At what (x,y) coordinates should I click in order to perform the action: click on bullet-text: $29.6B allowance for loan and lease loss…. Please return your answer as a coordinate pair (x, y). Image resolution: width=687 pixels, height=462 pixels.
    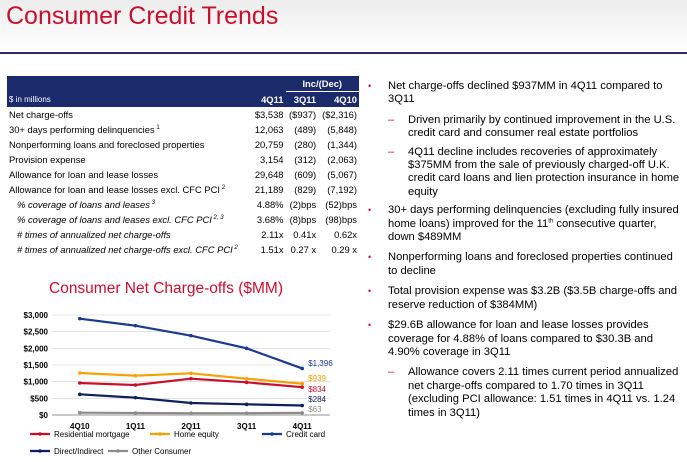
    Looking at the image, I should click on (520, 338).